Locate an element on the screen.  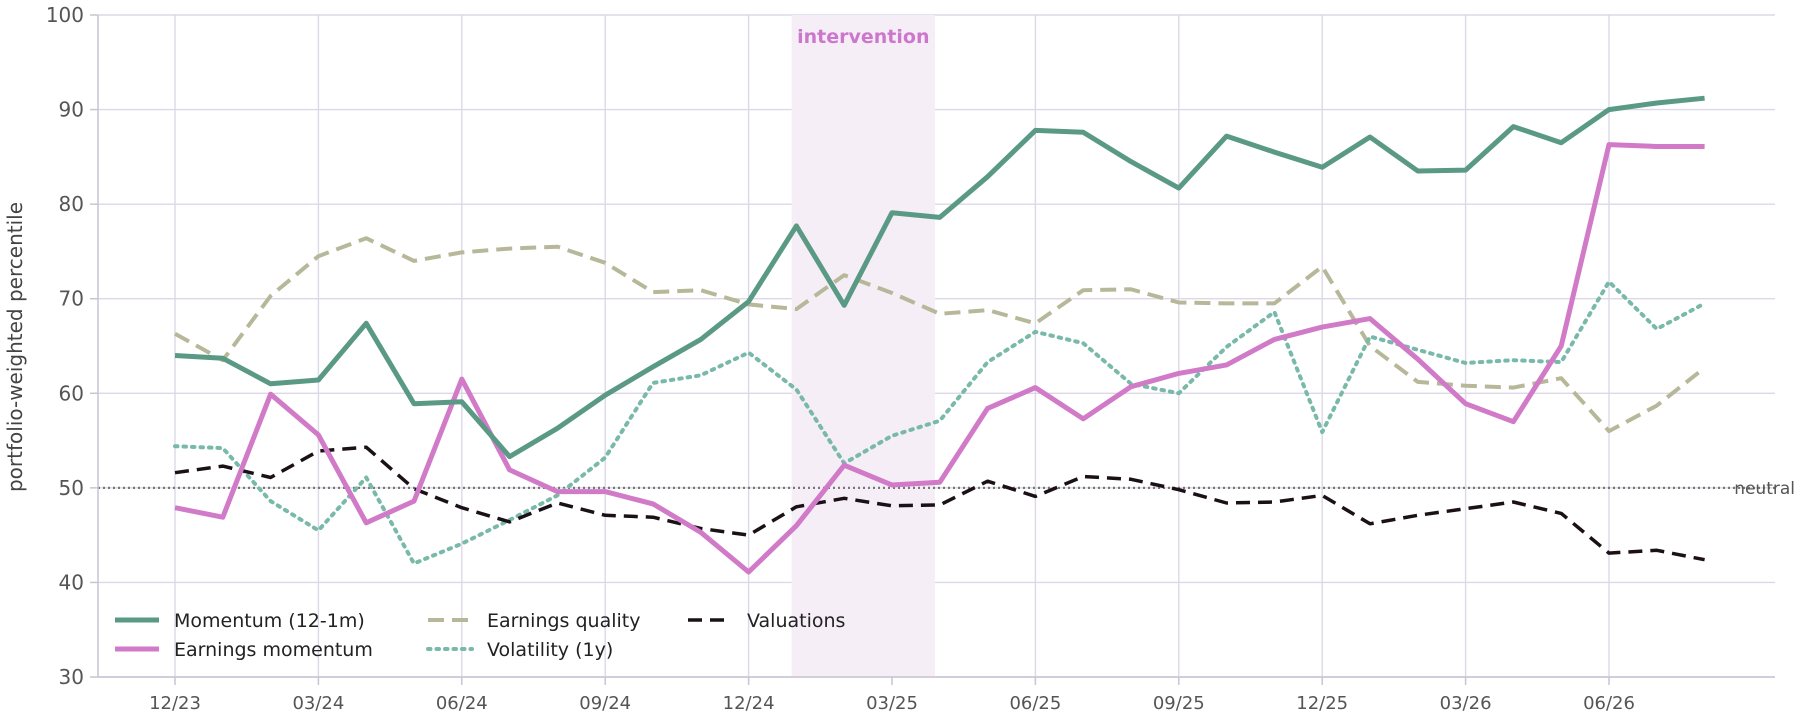
legend-item: Volatility (1y) is located at coordinates (519, 650).